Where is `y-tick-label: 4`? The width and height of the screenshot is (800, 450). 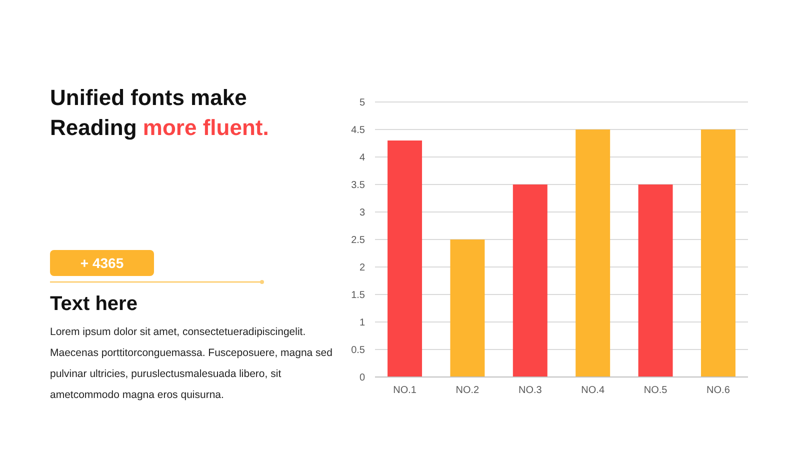 y-tick-label: 4 is located at coordinates (362, 158).